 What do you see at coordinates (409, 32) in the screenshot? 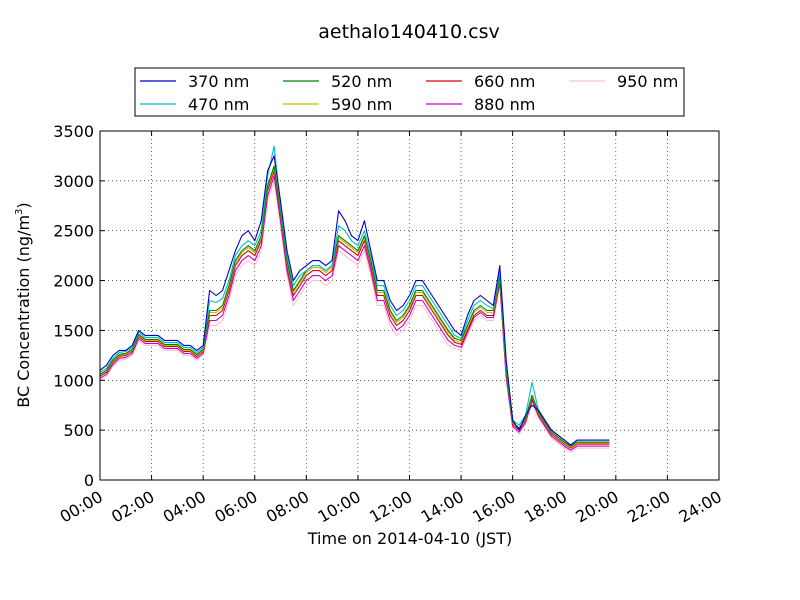
I see `chart-title: aethalo140410.csv` at bounding box center [409, 32].